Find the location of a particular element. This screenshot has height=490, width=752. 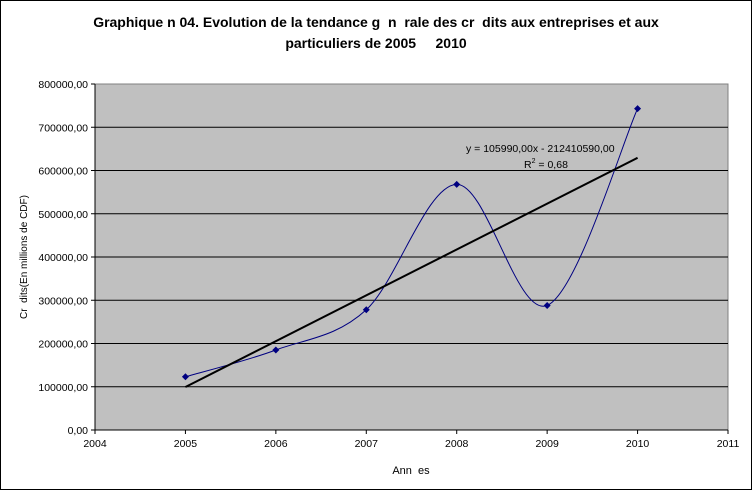

y-axis-label: Cr dits(En millions de CDF) is located at coordinates (24, 257).